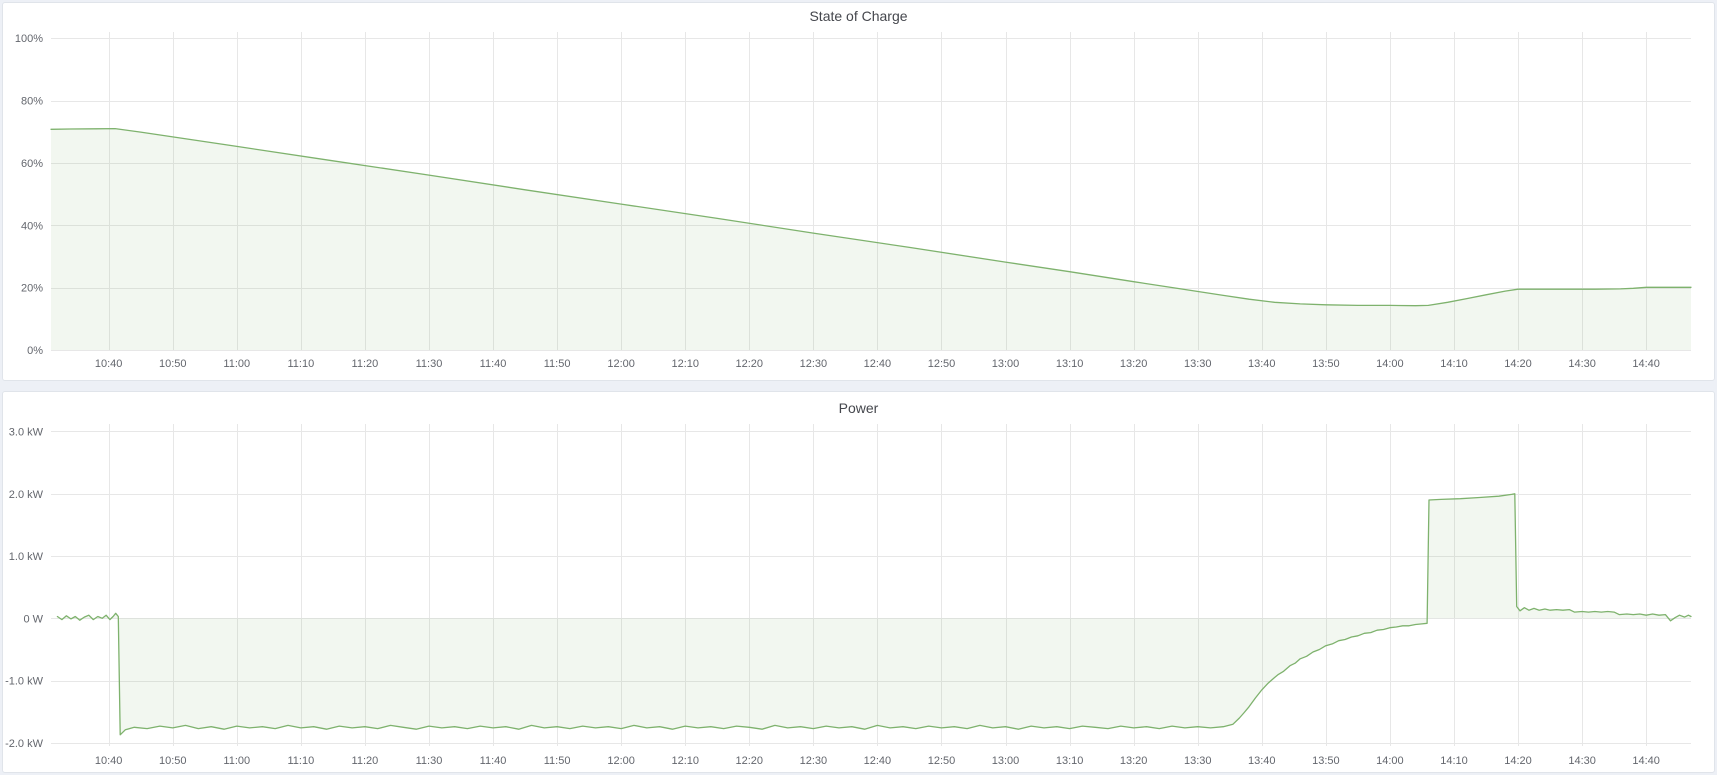 The width and height of the screenshot is (1717, 775). I want to click on y-tick-label: 100%, so click(29, 39).